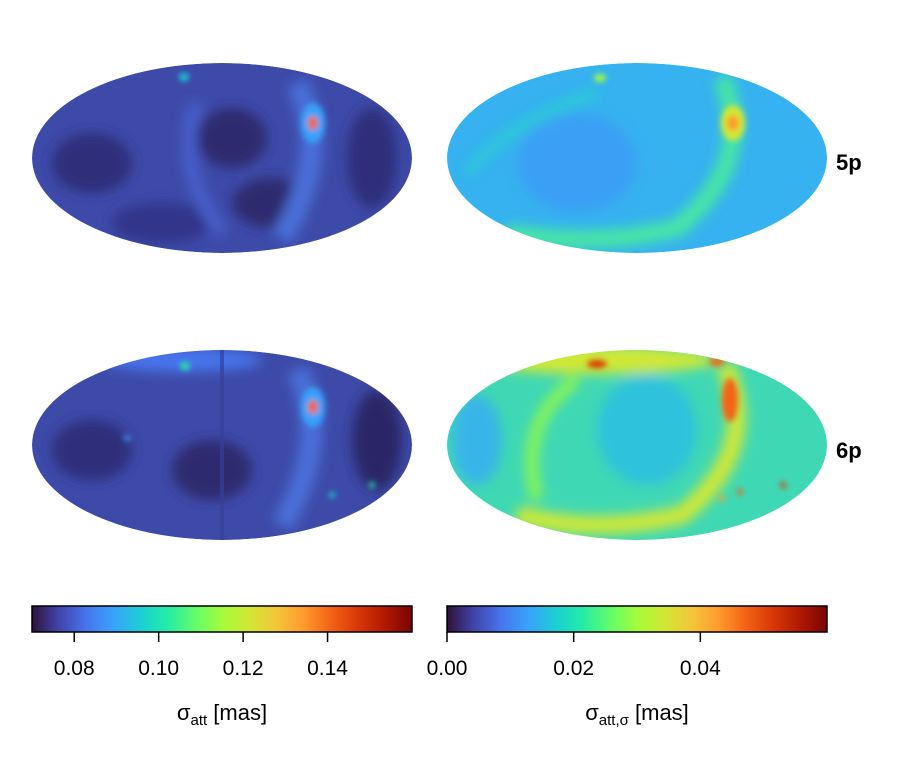 Image resolution: width=900 pixels, height=760 pixels. I want to click on colorbar-tick-label: 0.08, so click(74, 668).